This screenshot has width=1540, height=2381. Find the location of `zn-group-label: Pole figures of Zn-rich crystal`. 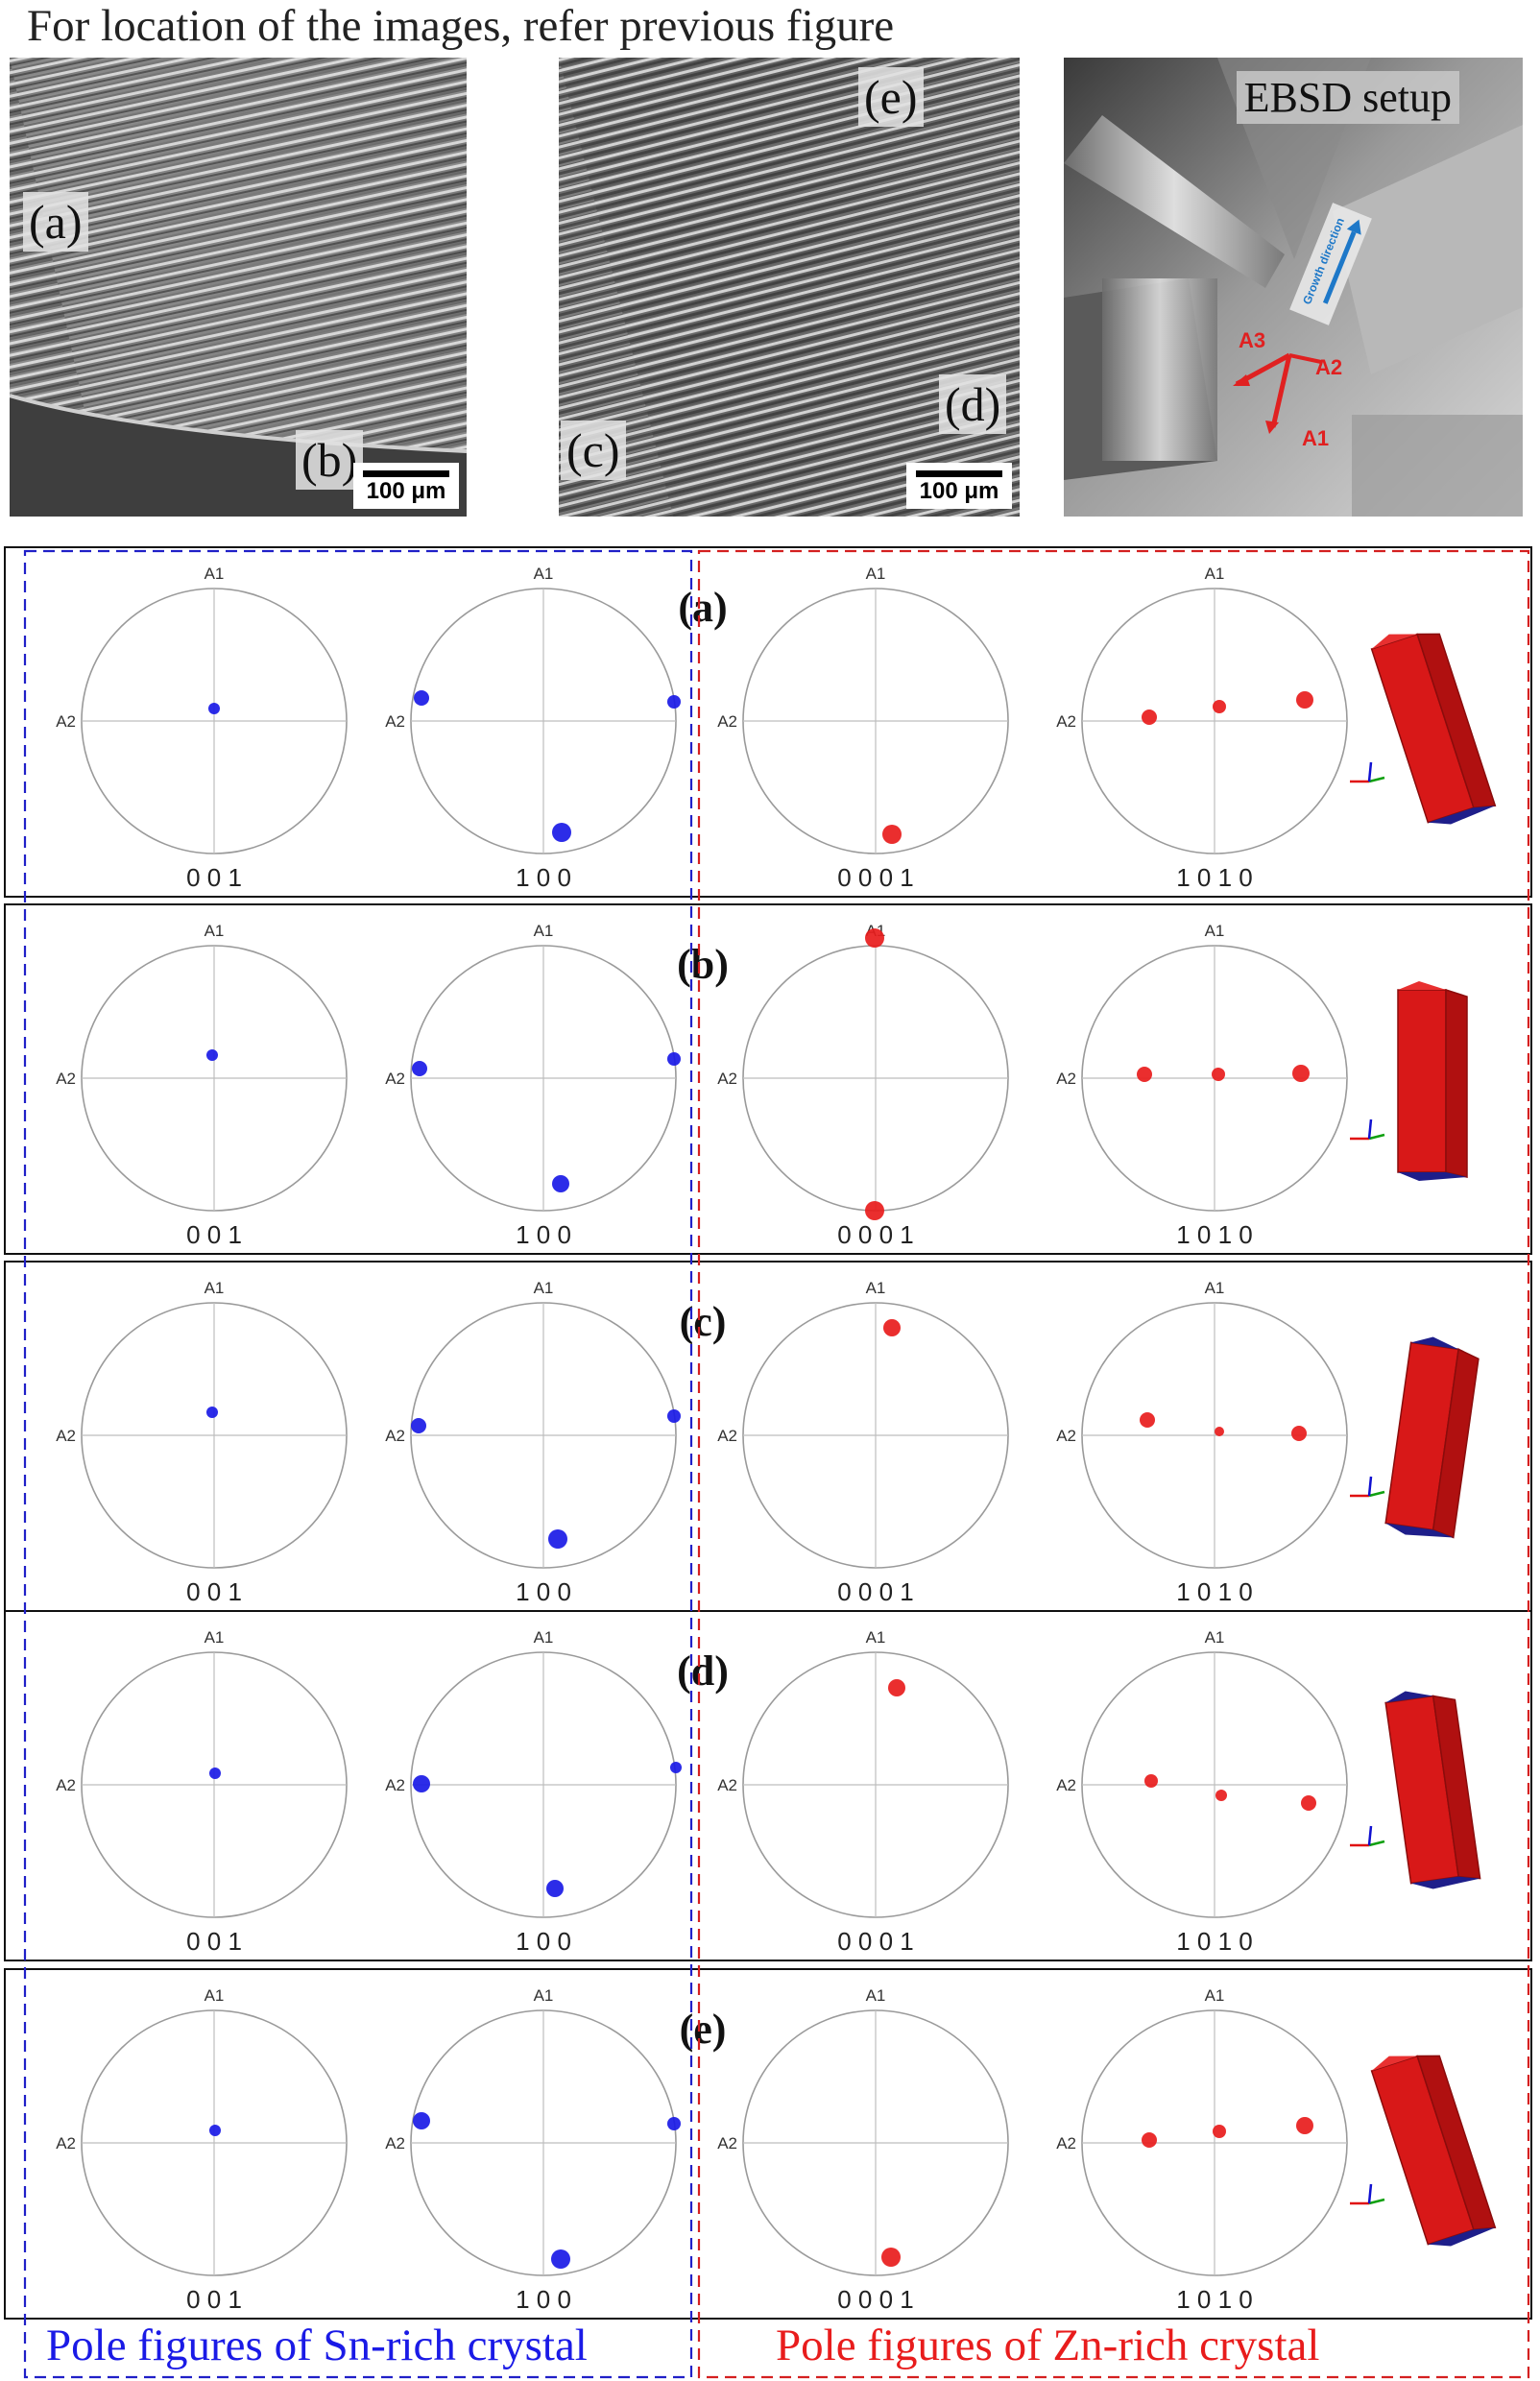

zn-group-label: Pole figures of Zn-rich crystal is located at coordinates (1048, 2345).